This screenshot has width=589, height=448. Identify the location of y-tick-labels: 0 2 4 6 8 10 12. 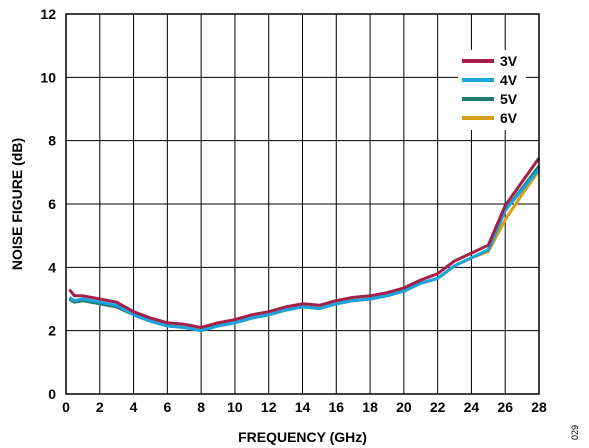
(48, 204).